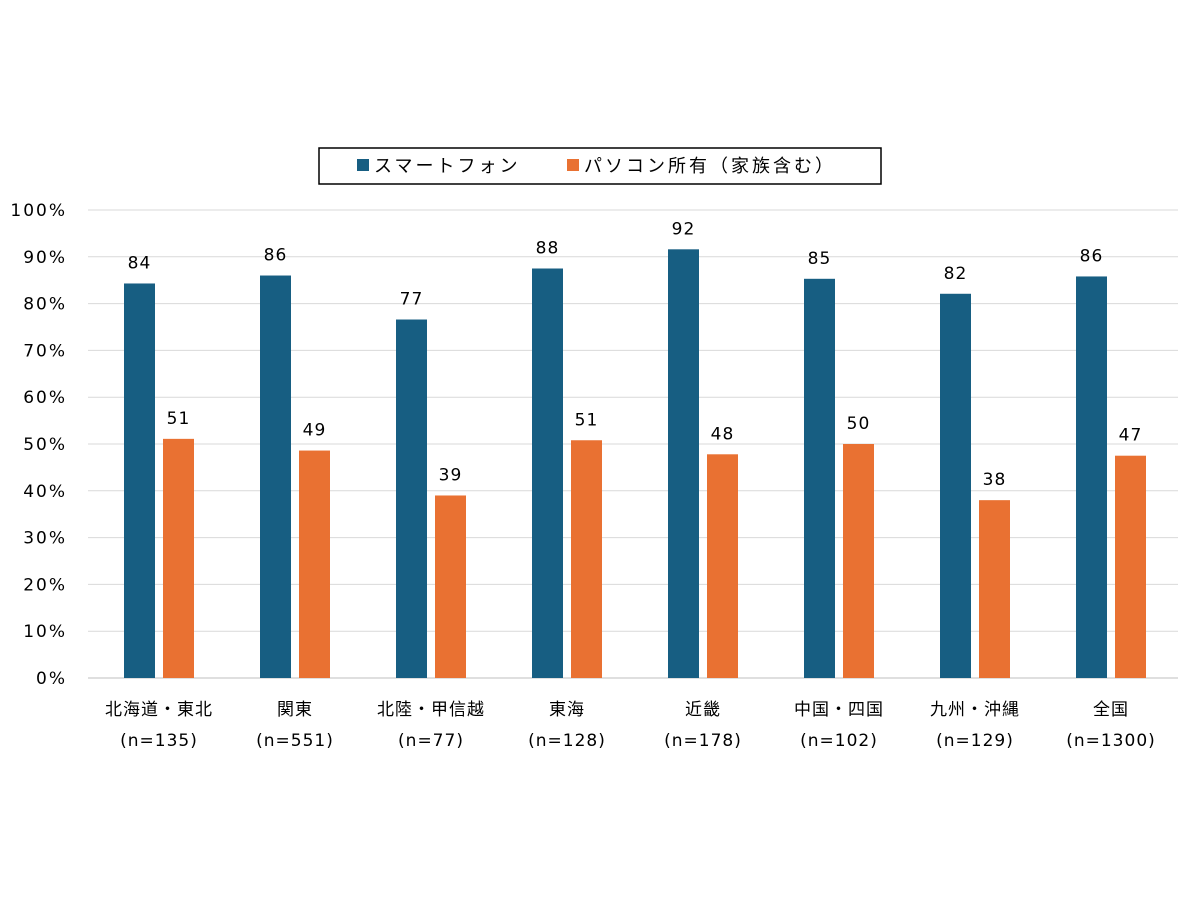  Describe the element at coordinates (859, 424) in the screenshot. I see `data-label-pc-5: 50` at that location.